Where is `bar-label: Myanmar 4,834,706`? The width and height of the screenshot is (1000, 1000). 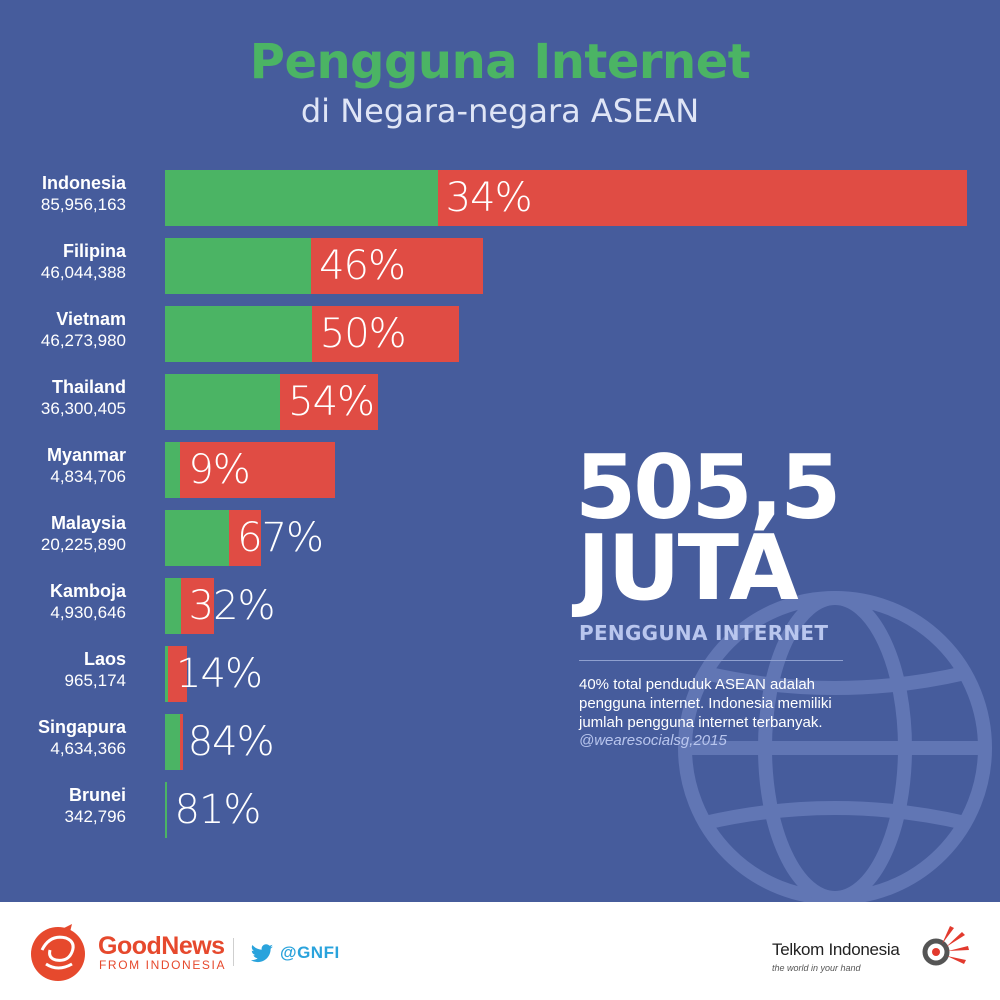
bar-label: Myanmar 4,834,706 is located at coordinates (86, 465).